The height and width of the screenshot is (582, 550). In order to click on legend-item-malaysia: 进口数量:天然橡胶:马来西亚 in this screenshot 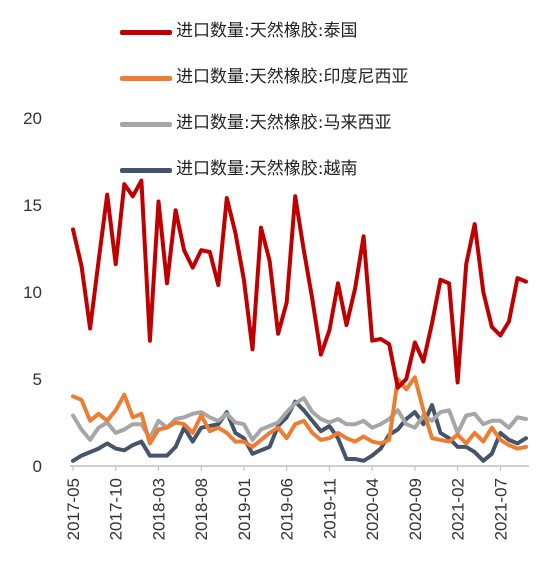, I will do `click(330, 125)`.